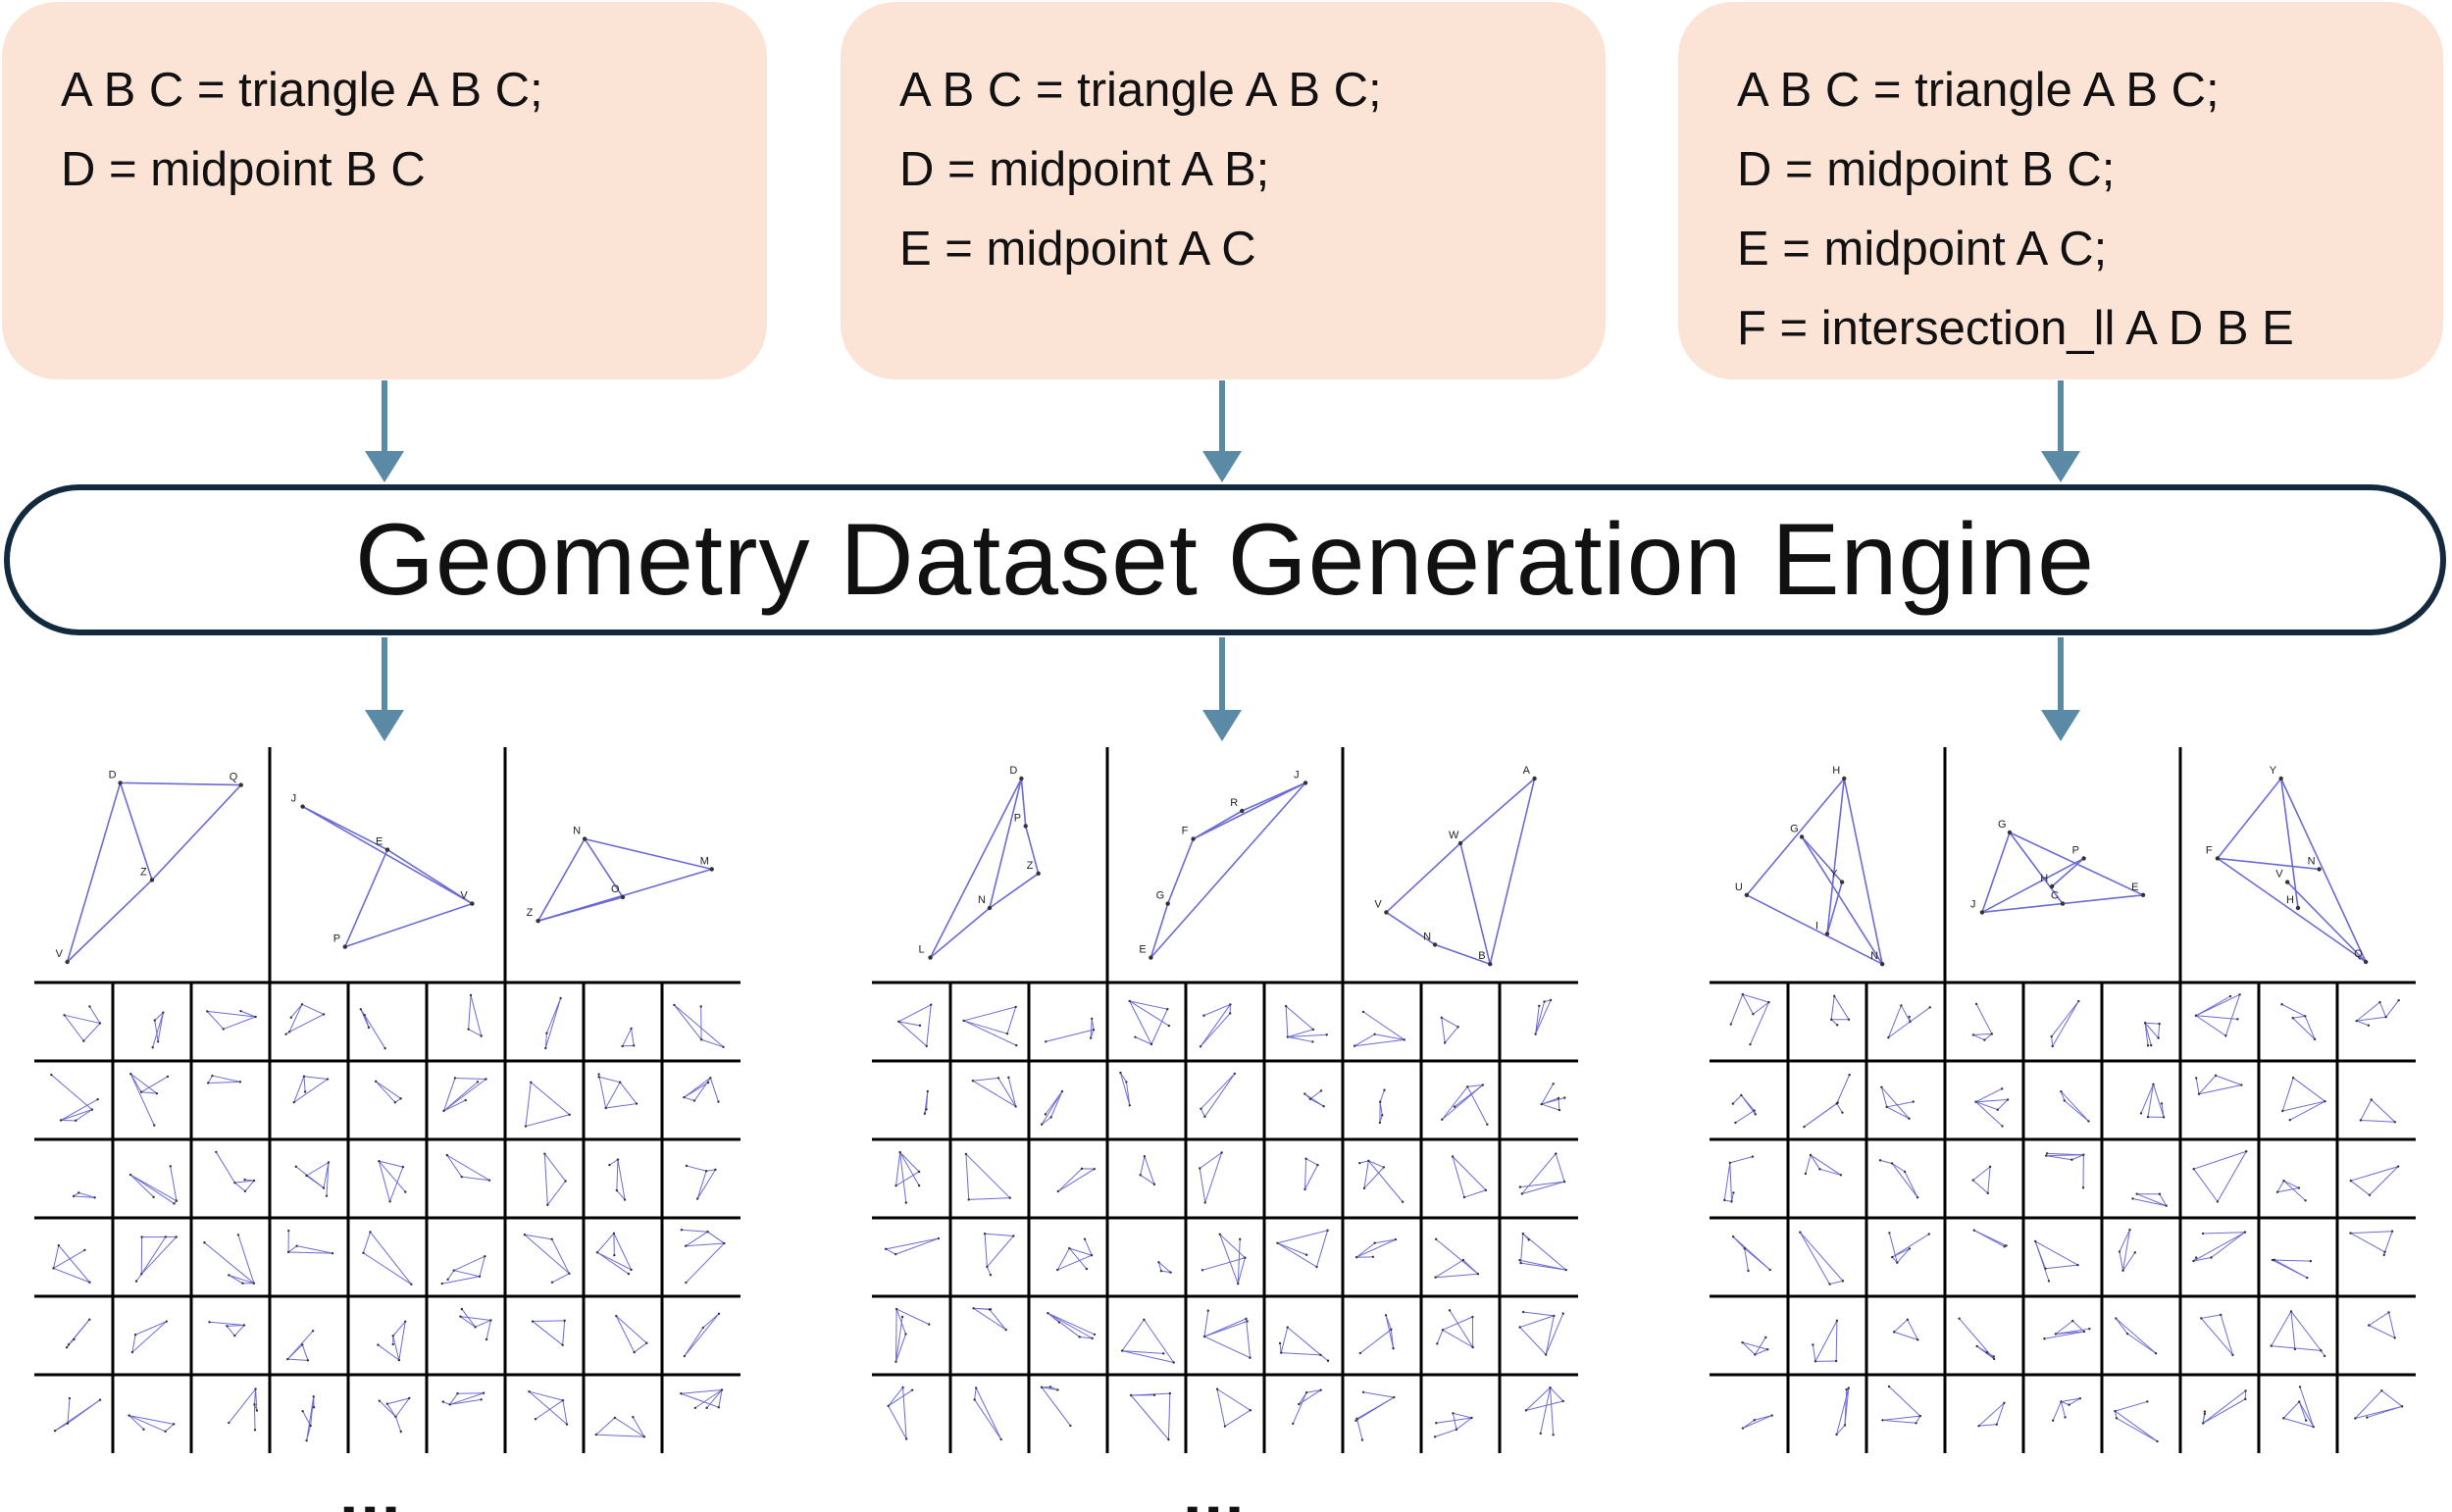  I want to click on grid-lines, so click(1225, 1100).